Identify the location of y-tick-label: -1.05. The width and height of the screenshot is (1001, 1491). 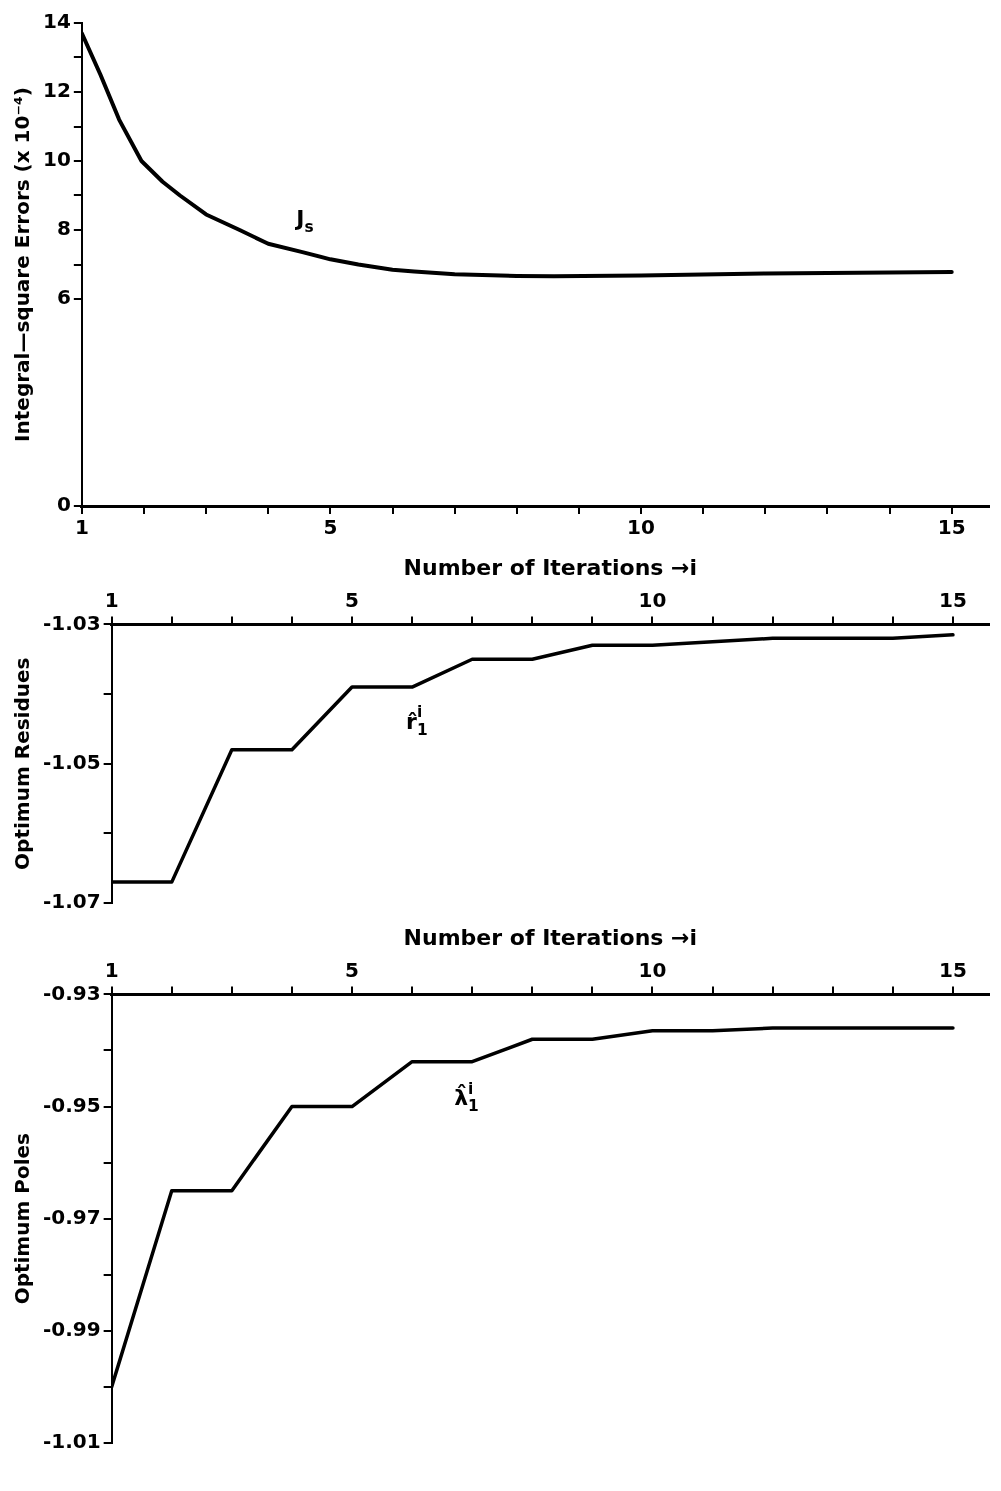
(71, 761).